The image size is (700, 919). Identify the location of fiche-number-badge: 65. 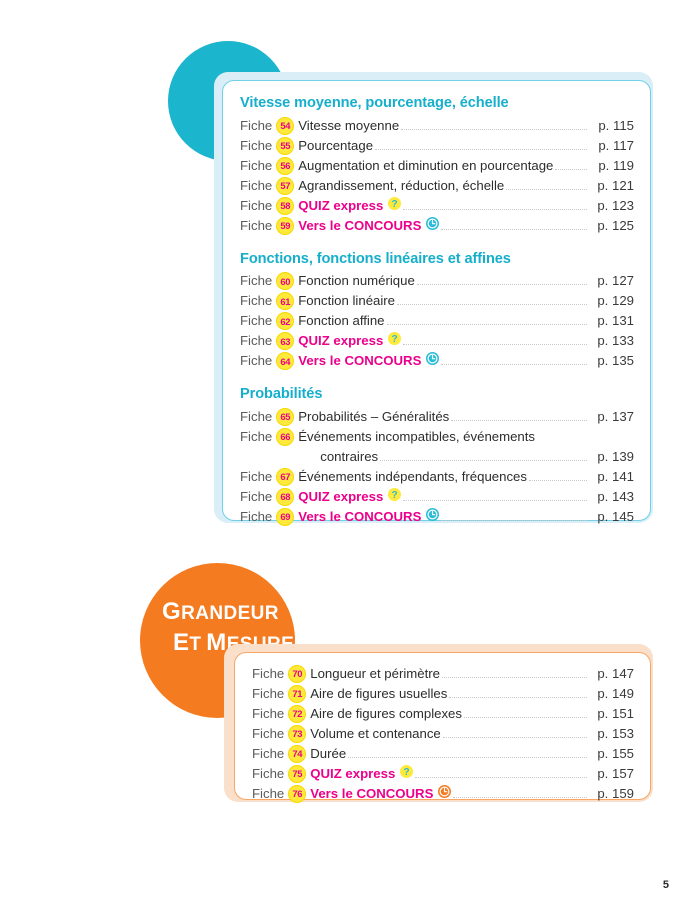
(285, 417).